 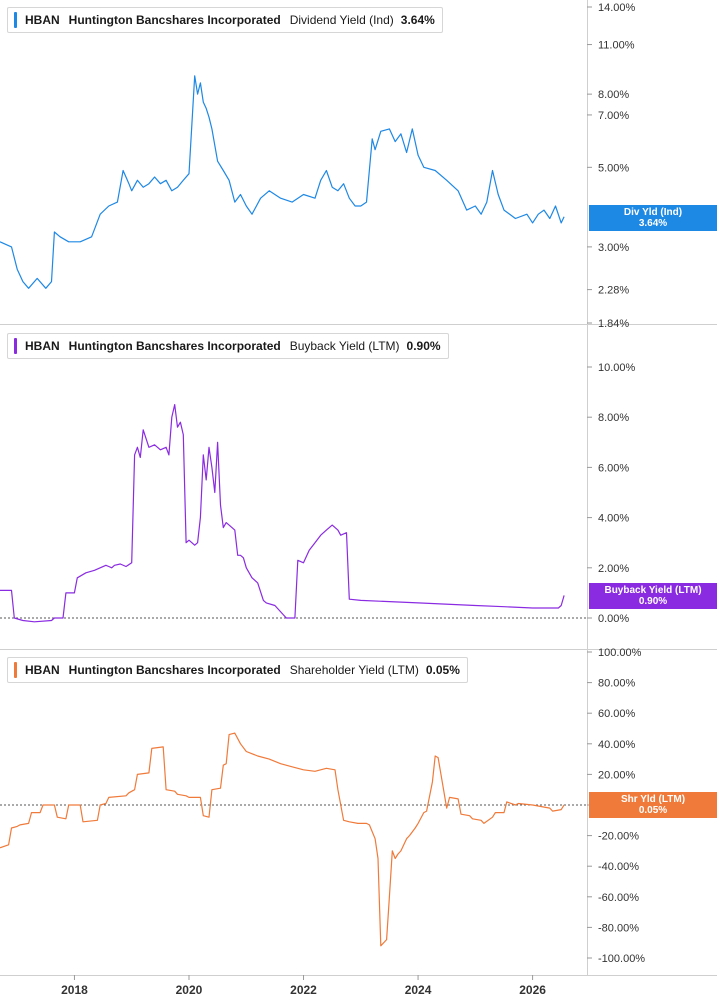 What do you see at coordinates (617, 8) in the screenshot?
I see `y-tick-label: 14.00%` at bounding box center [617, 8].